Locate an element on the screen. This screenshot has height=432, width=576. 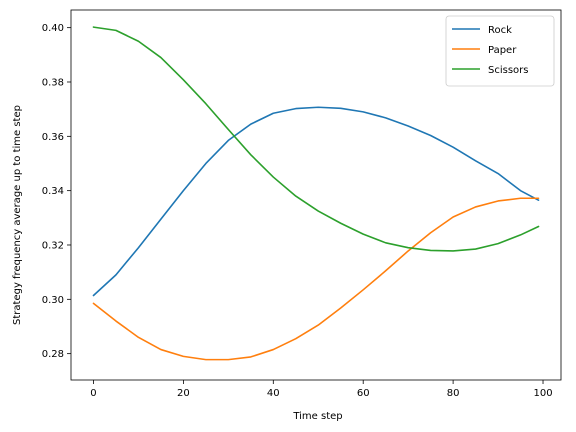
y-tick-label: 0.36 is located at coordinates (53, 137).